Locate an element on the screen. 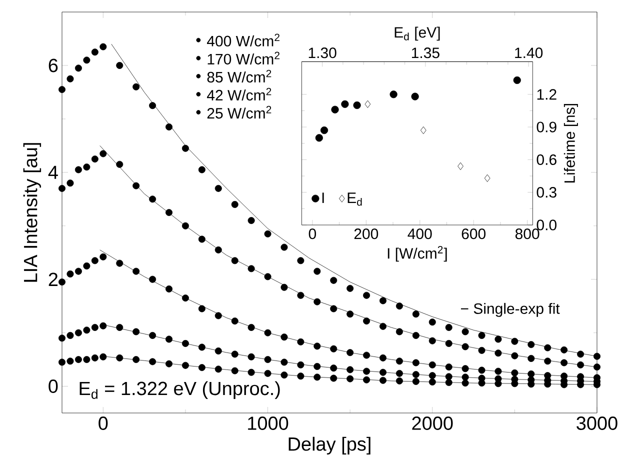  y-axis-title: Lifetime [ns] is located at coordinates (571, 143).